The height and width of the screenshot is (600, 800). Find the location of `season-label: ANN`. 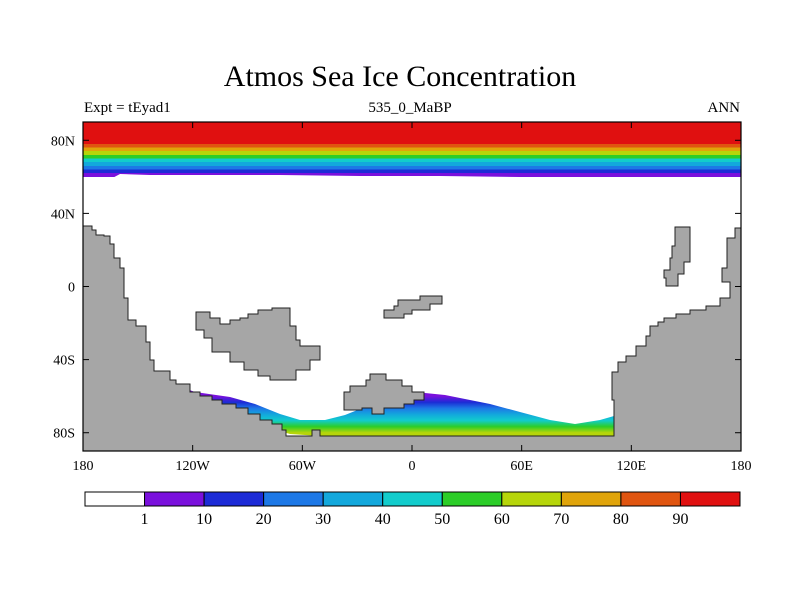

season-label: ANN is located at coordinates (724, 108).